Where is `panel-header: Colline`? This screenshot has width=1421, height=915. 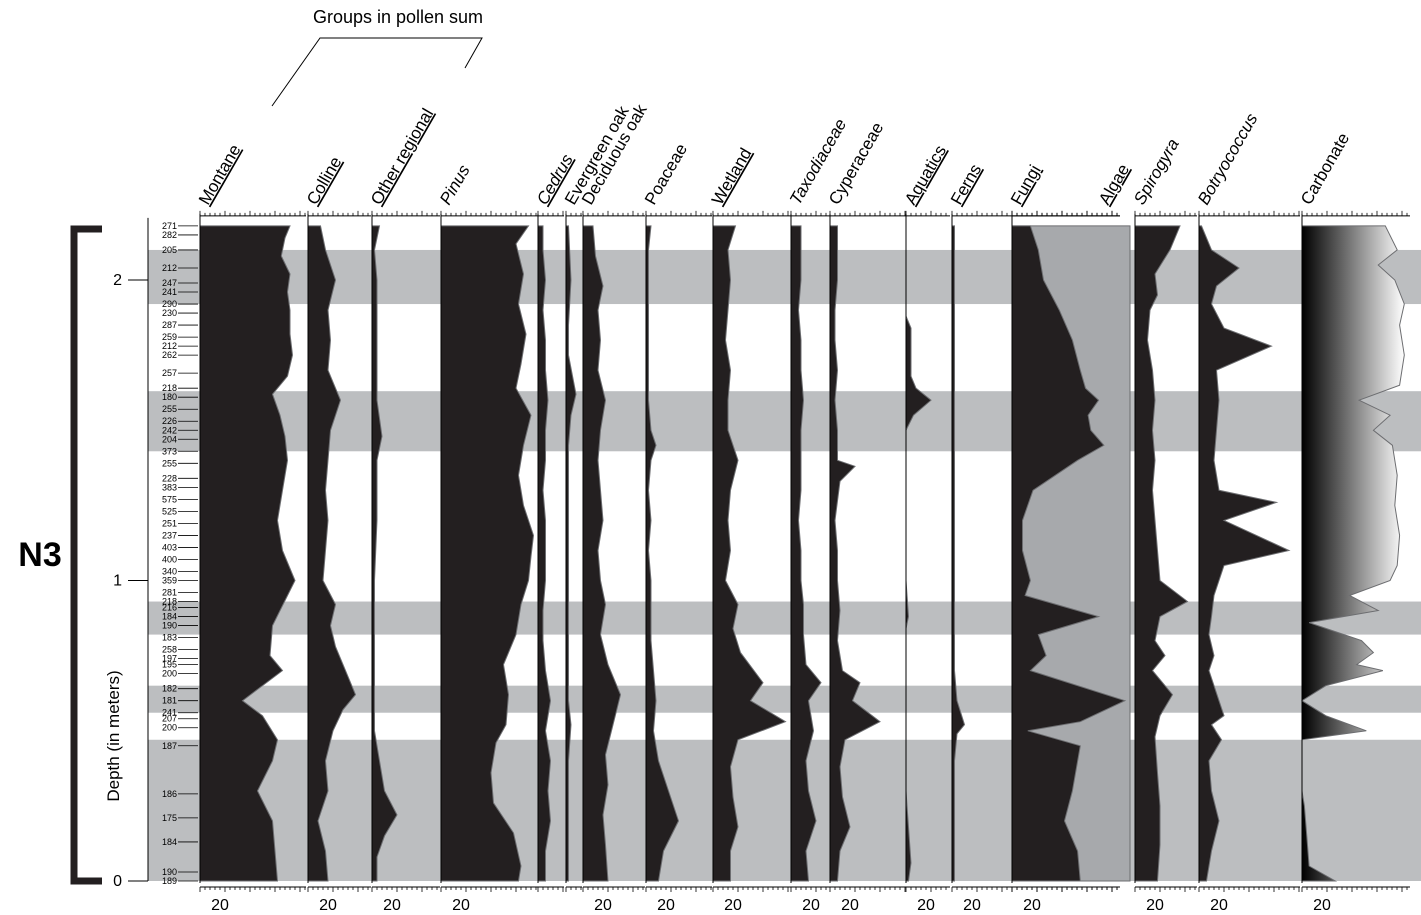 panel-header: Colline is located at coordinates (324, 180).